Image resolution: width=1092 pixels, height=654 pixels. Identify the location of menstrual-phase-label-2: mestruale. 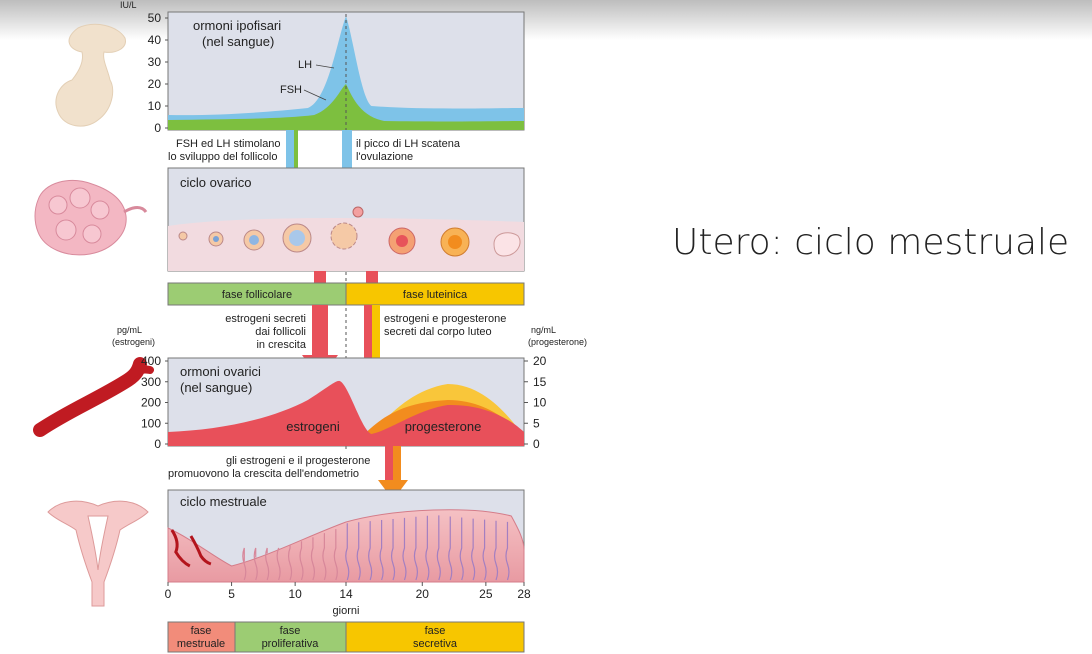
(201, 644).